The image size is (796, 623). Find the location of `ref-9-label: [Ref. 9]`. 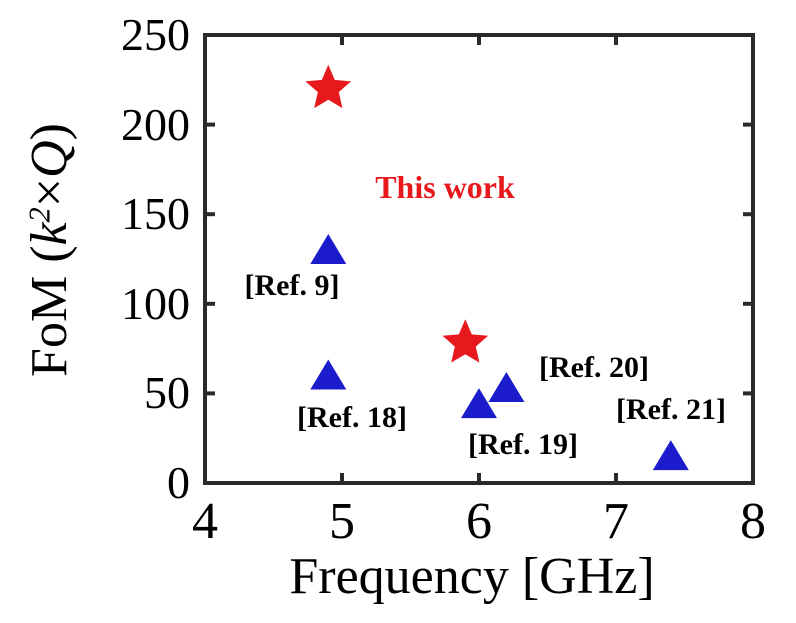

ref-9-label: [Ref. 9] is located at coordinates (292, 285).